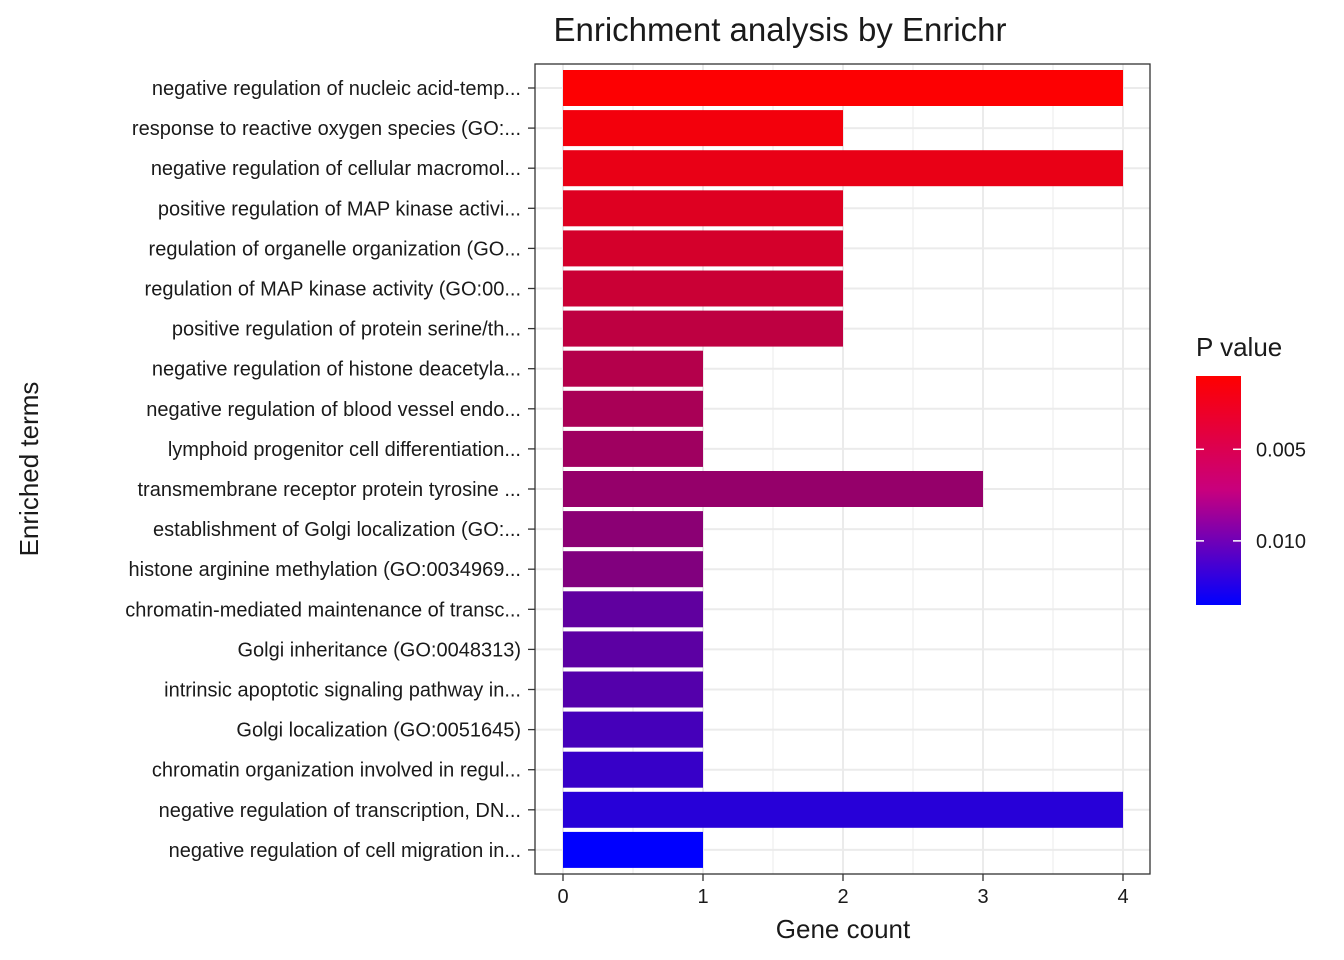 This screenshot has width=1344, height=960. I want to click on legend-title: P value, so click(1239, 347).